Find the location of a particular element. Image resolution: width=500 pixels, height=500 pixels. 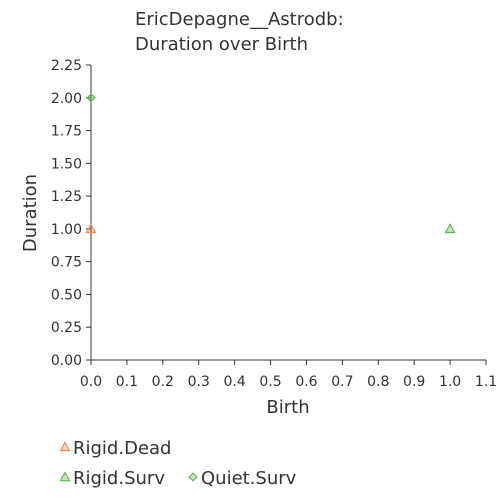

x-tick-label: 0.4 is located at coordinates (235, 382).